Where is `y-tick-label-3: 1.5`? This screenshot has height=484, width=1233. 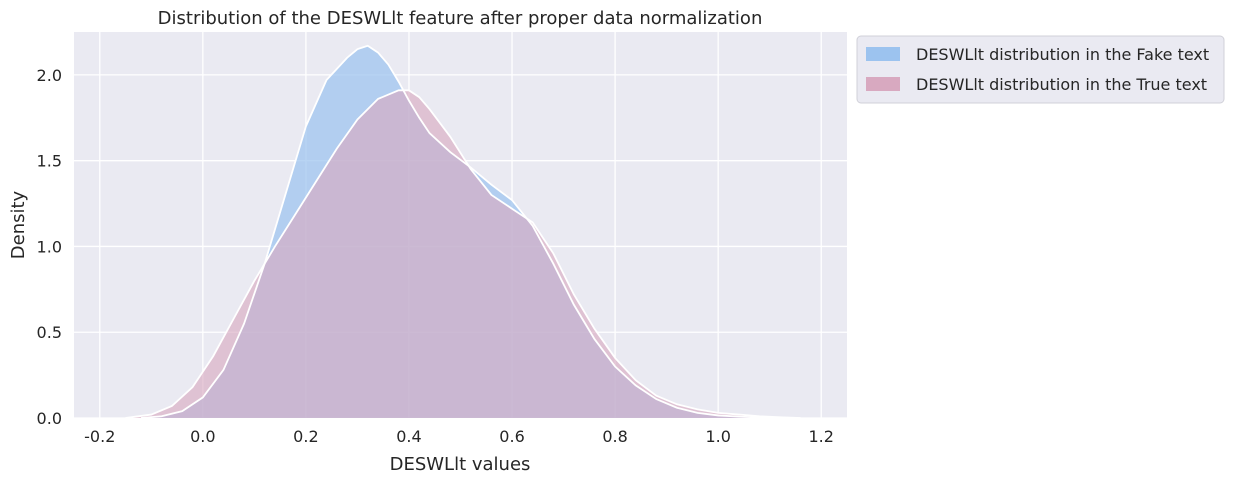 y-tick-label-3: 1.5 is located at coordinates (49, 161).